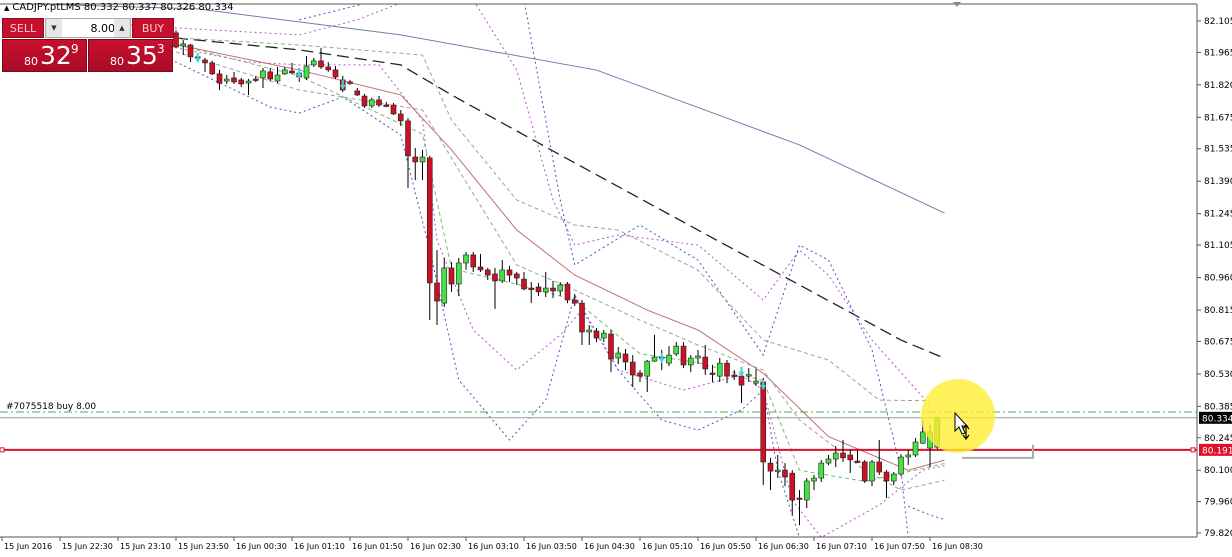 The image size is (1232, 557). I want to click on collapse-triangle-icon: ▲, so click(7, 8).